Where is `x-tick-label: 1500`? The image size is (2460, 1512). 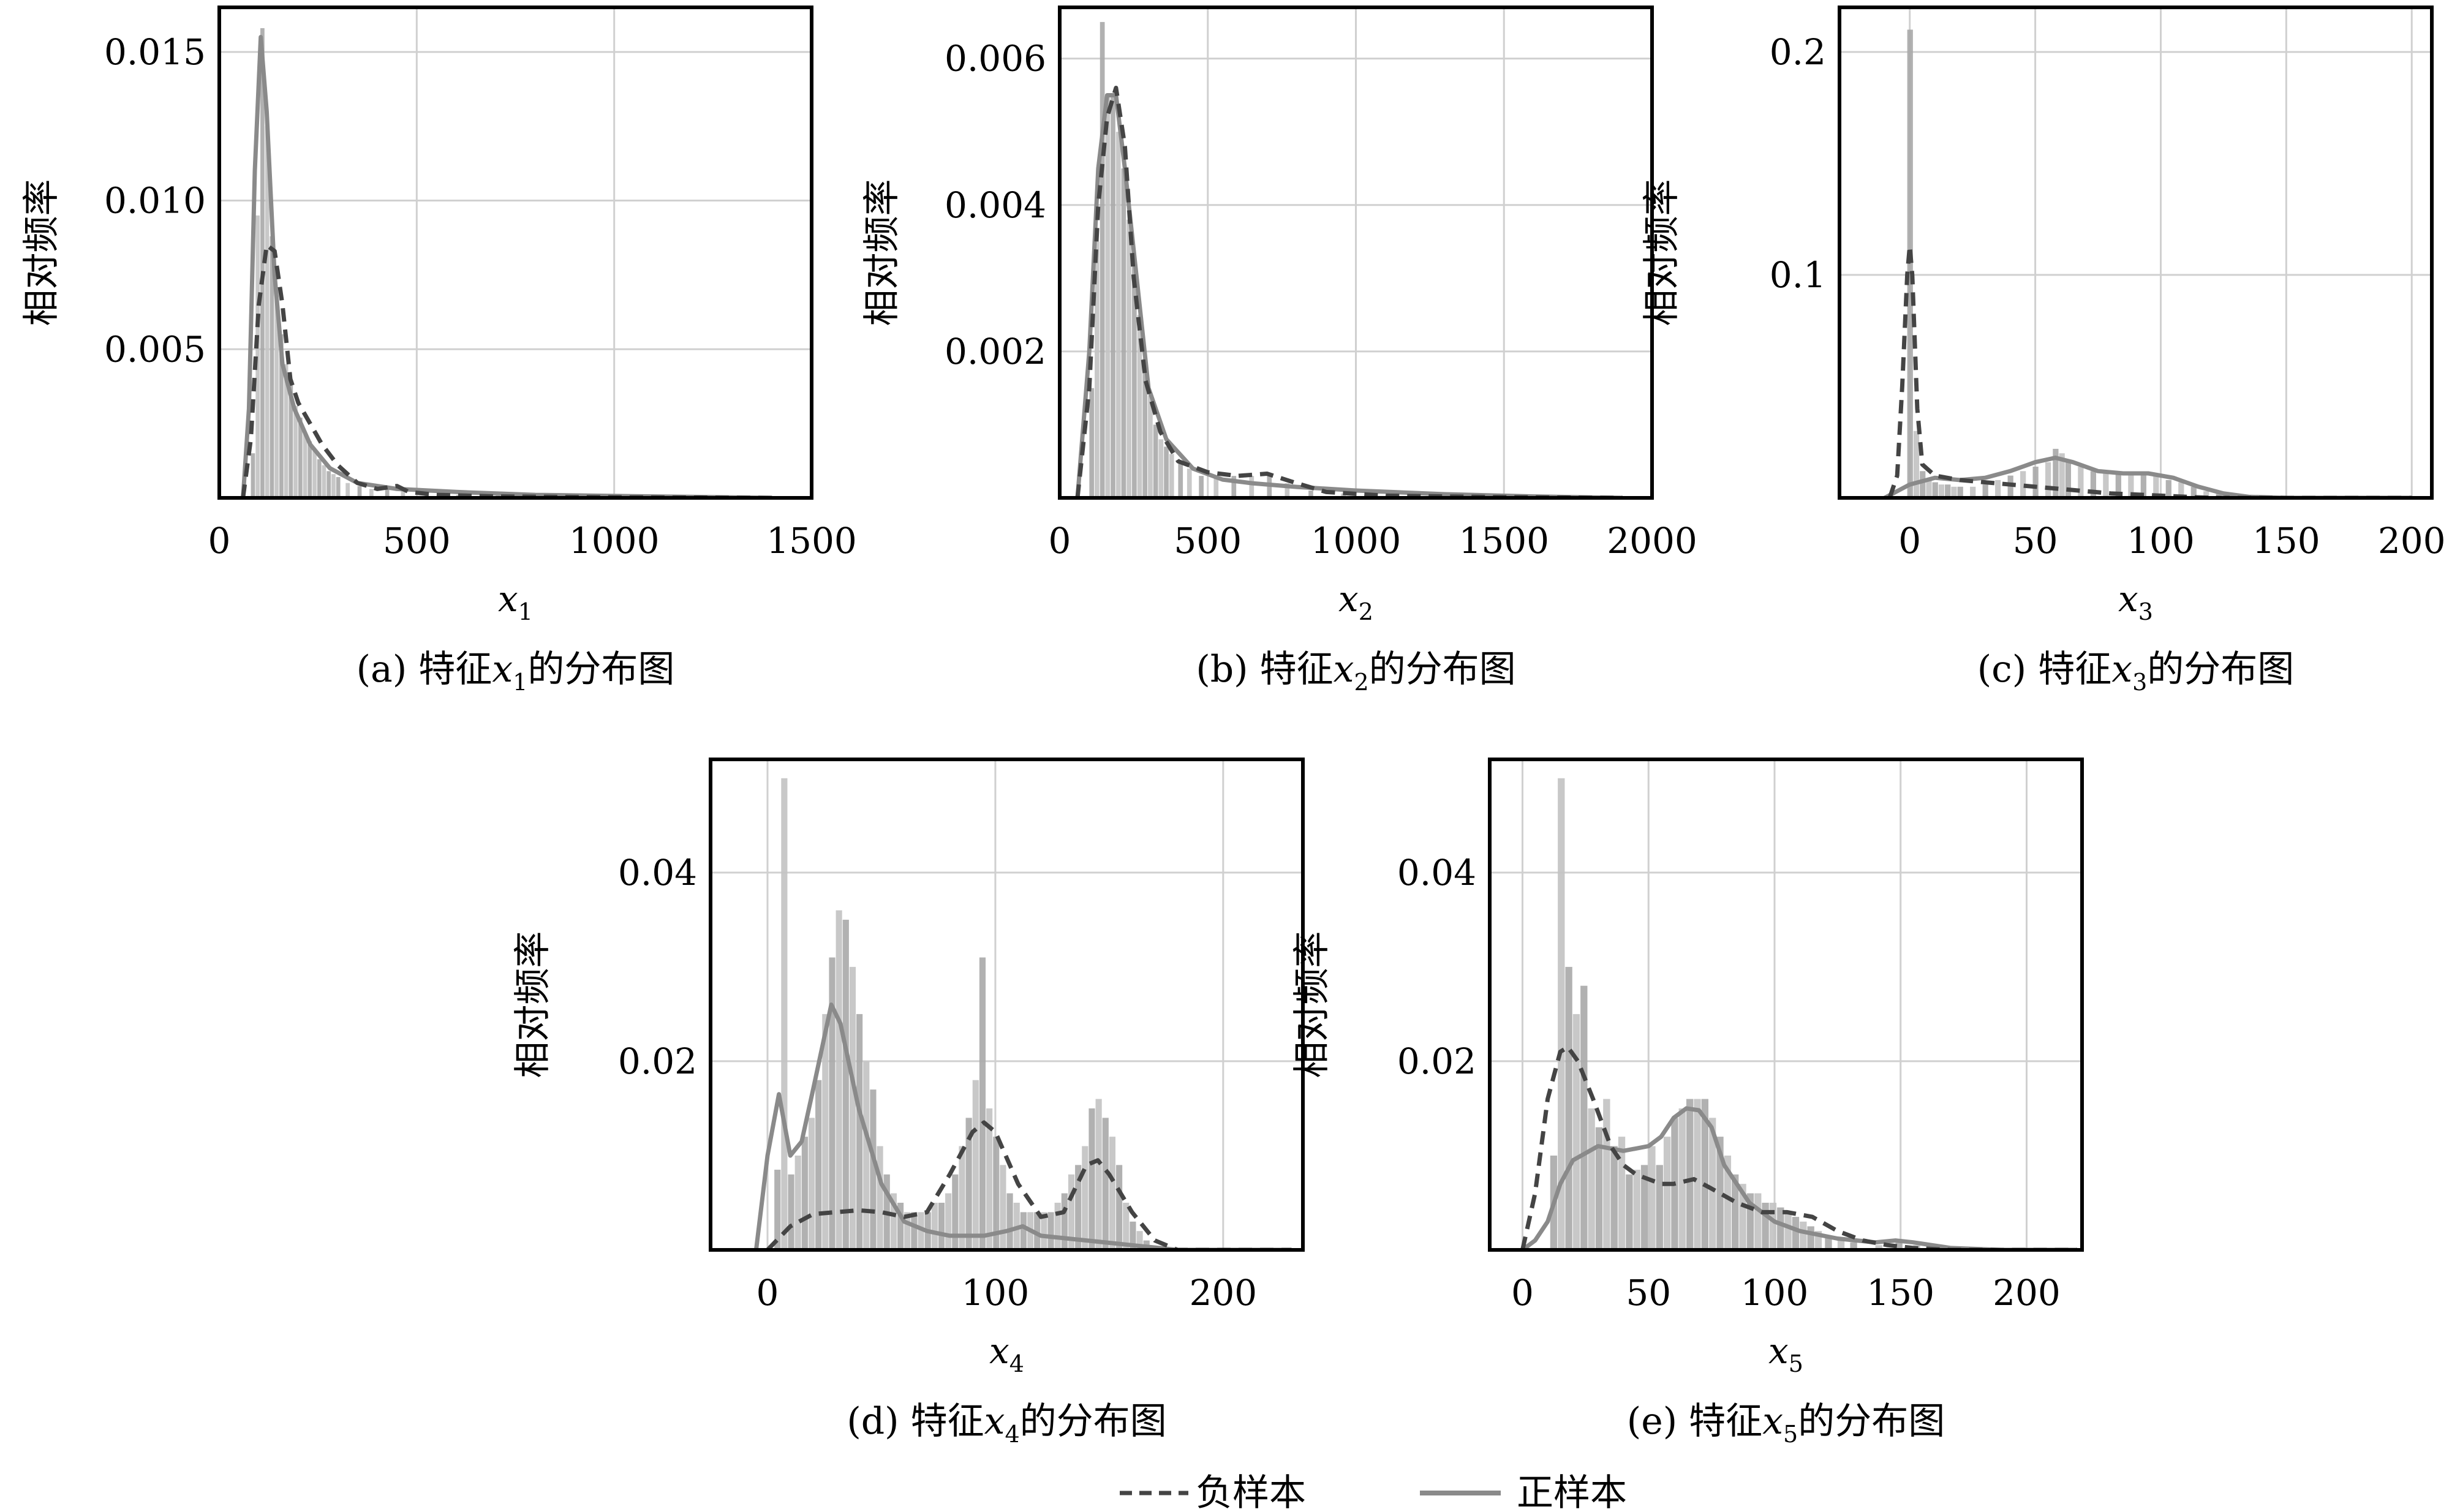 x-tick-label: 1500 is located at coordinates (811, 541).